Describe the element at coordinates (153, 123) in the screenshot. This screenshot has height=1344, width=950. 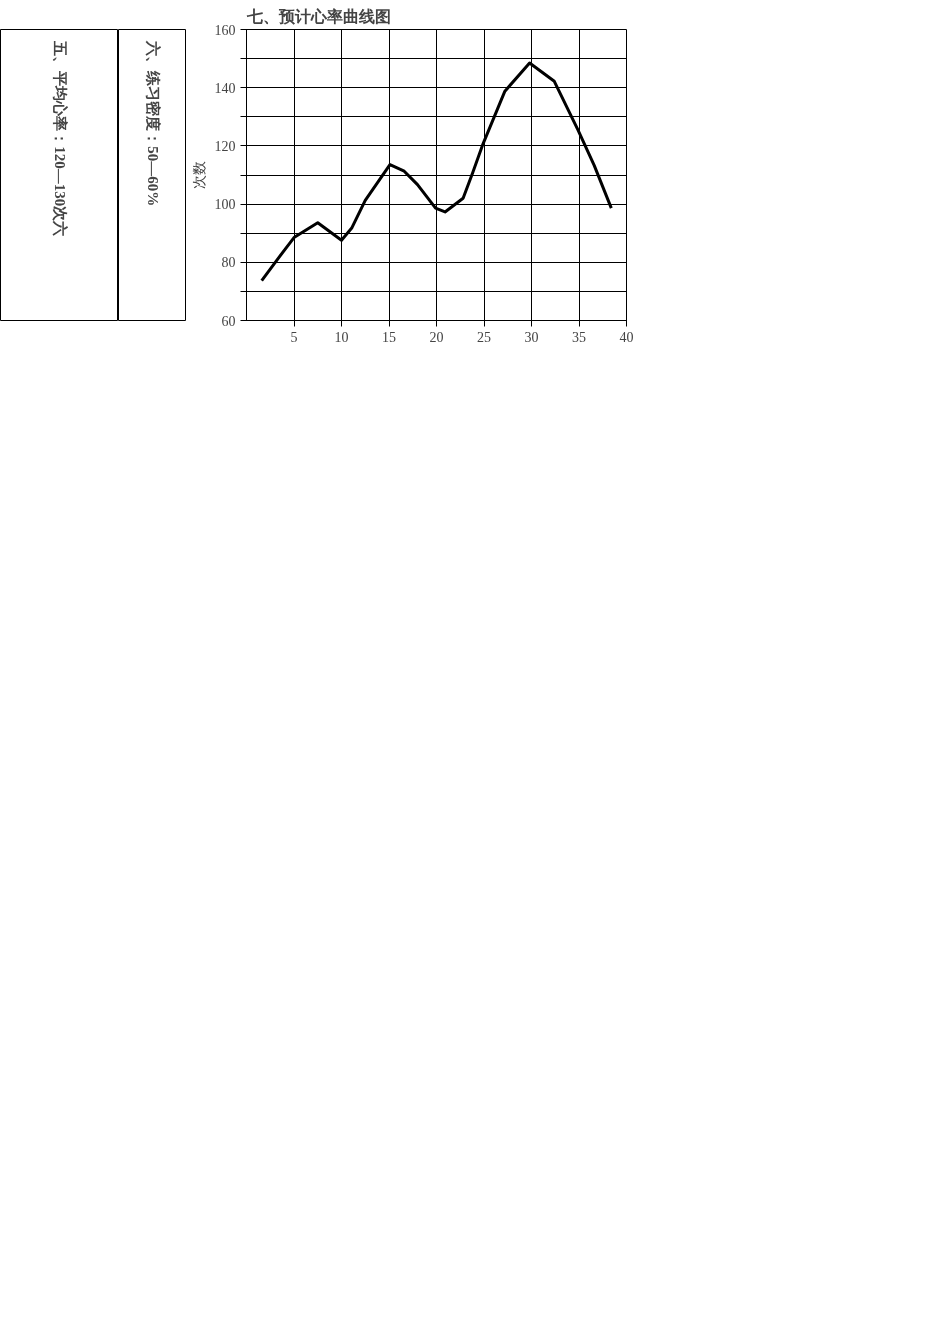
I see `text: 六、练习密度：50—60%` at that location.